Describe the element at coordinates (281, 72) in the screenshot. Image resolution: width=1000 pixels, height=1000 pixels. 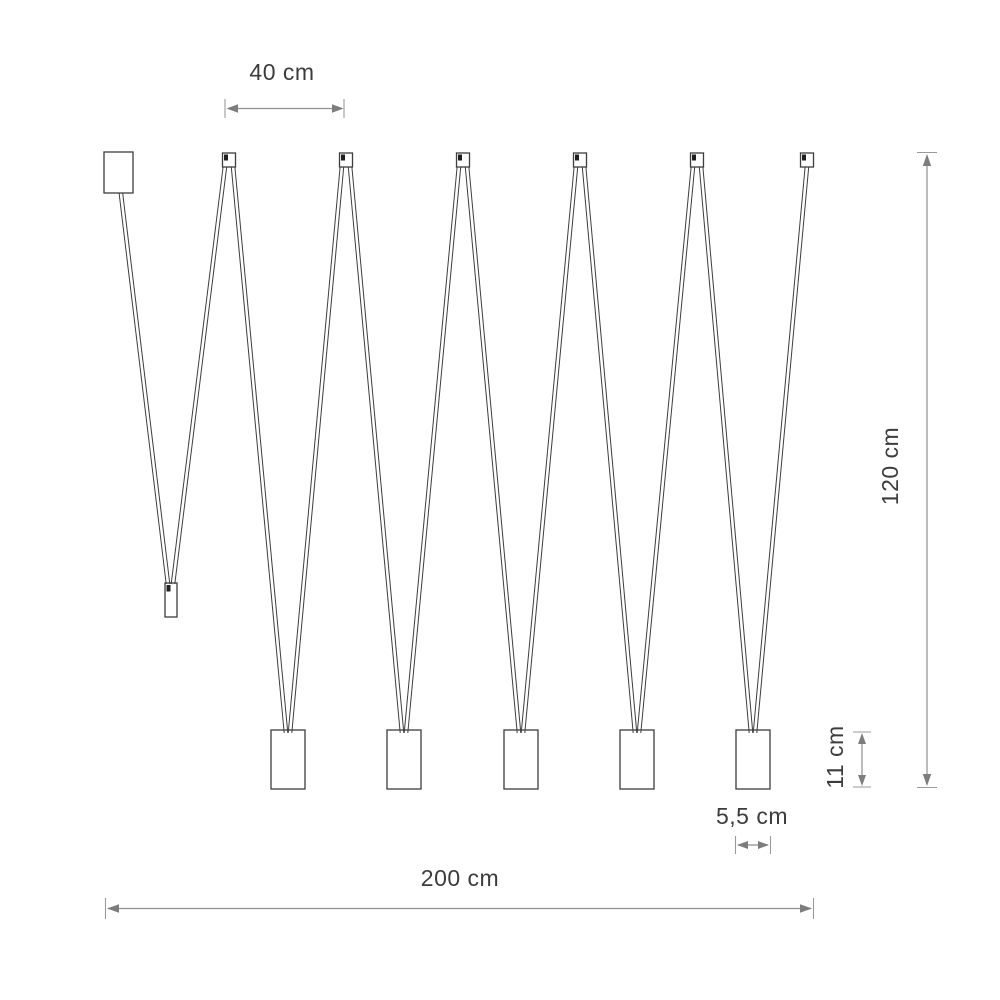
I see `dimension-label-40cm: 40 cm` at that location.